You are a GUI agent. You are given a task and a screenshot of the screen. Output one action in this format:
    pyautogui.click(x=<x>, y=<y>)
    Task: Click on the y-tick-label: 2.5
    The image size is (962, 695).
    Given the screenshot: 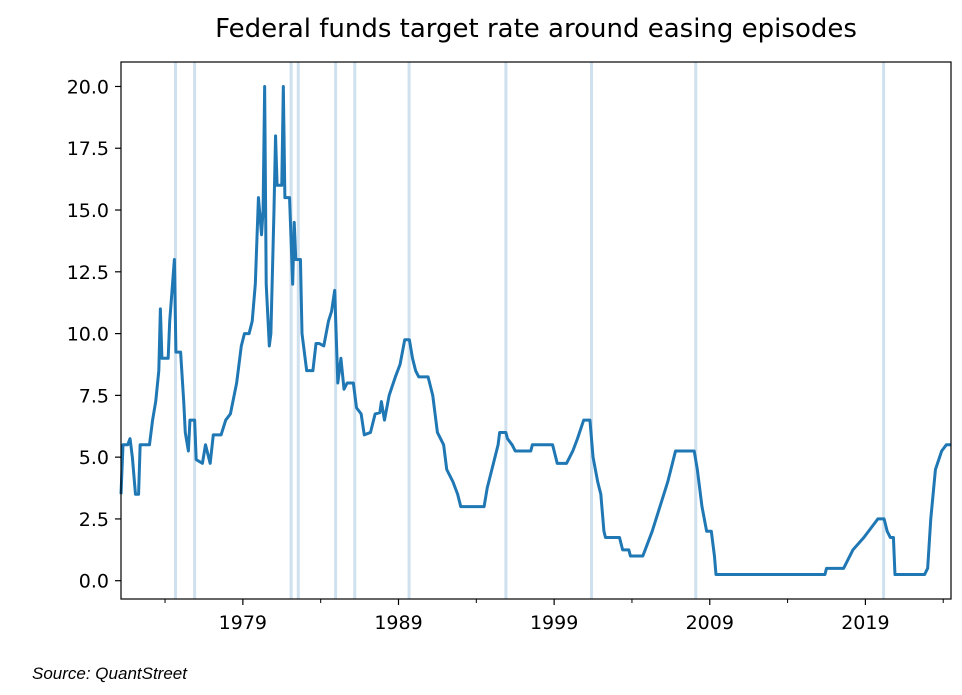 What is the action you would take?
    pyautogui.click(x=94, y=520)
    